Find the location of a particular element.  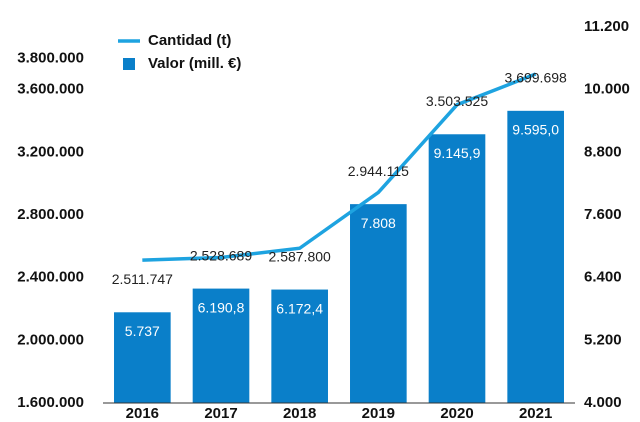

y2-tick-label: 6.400 is located at coordinates (603, 277).